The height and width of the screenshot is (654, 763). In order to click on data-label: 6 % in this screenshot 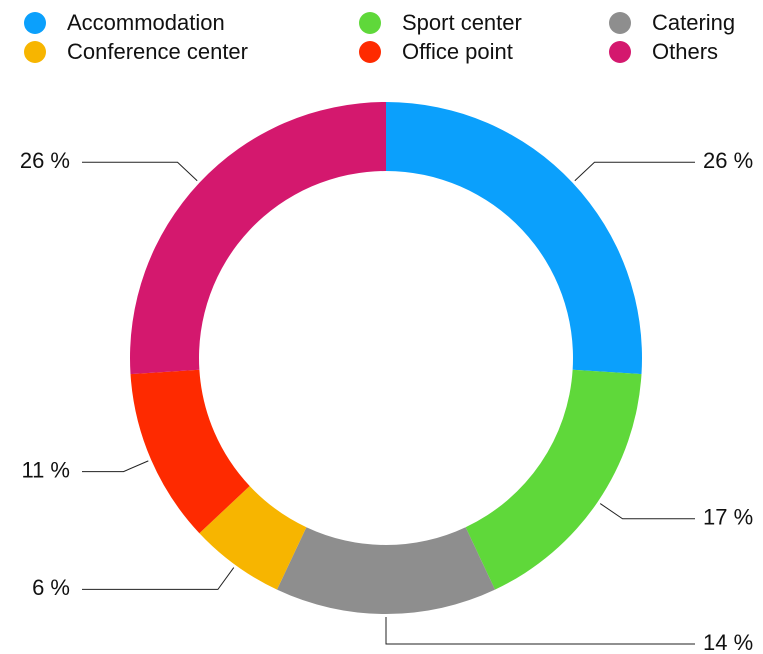, I will do `click(51, 587)`.